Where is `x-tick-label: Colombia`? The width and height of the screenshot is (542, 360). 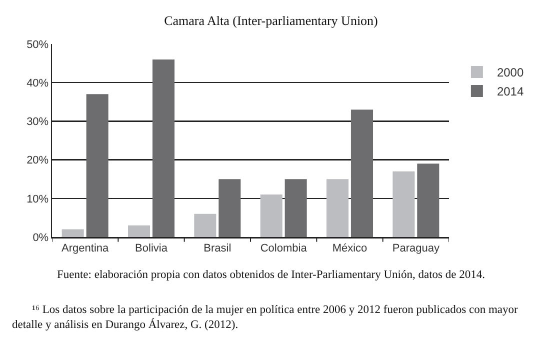 x-tick-label: Colombia is located at coordinates (284, 248).